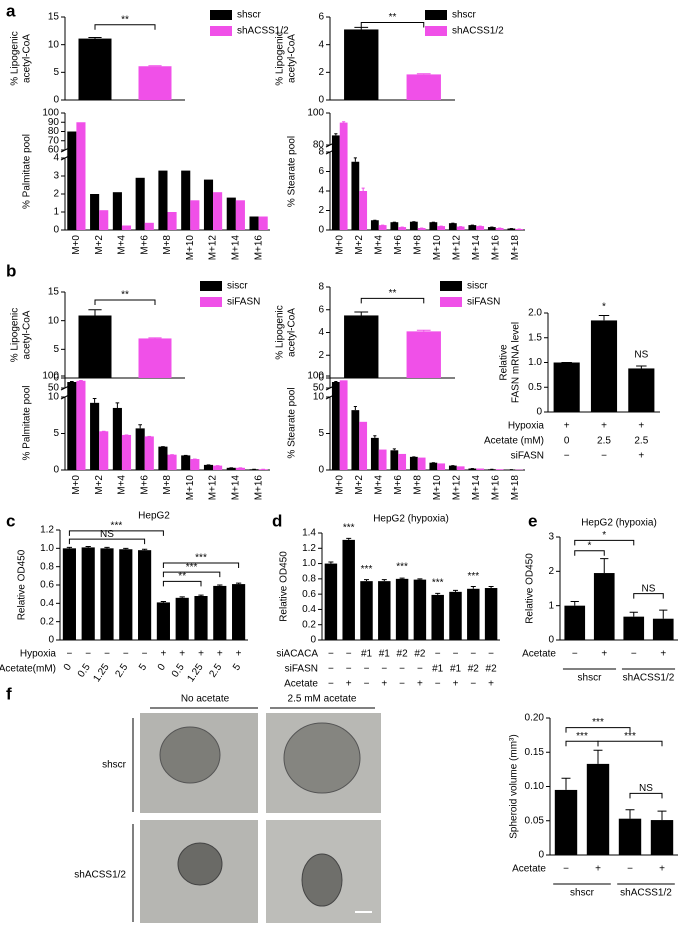 The image size is (685, 947). Describe the element at coordinates (309, 624) in the screenshot. I see `y-tick-label: 0.2` at that location.